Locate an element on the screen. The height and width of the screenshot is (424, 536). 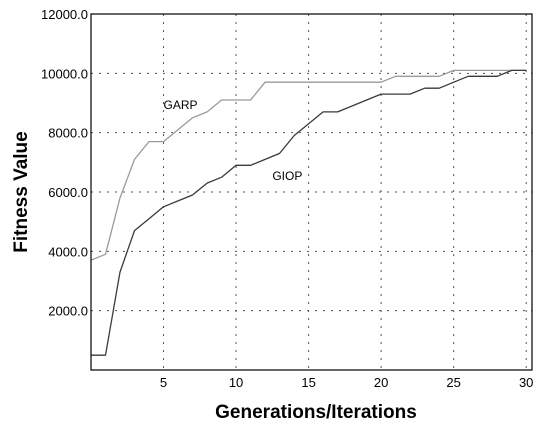
x-tick-label: 10 is located at coordinates (236, 382).